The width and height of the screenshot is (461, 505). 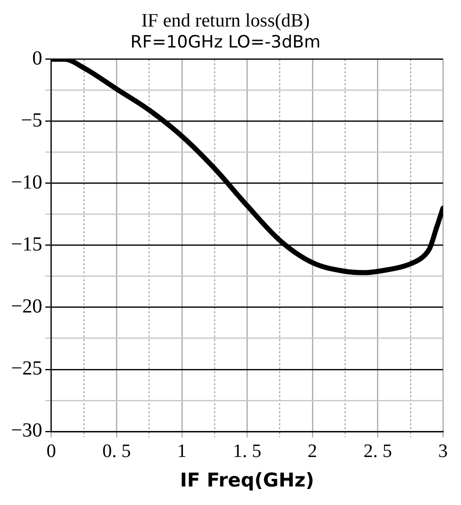 I want to click on y-tick-label: 0, so click(x=37, y=58).